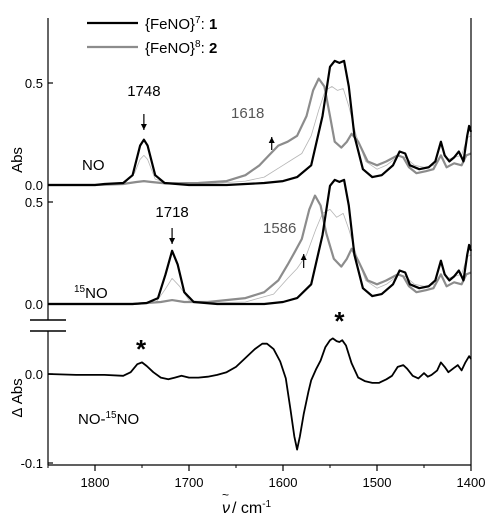  Describe the element at coordinates (181, 48) in the screenshot. I see `legend-entry-2: {FeNO}8: 2` at that location.